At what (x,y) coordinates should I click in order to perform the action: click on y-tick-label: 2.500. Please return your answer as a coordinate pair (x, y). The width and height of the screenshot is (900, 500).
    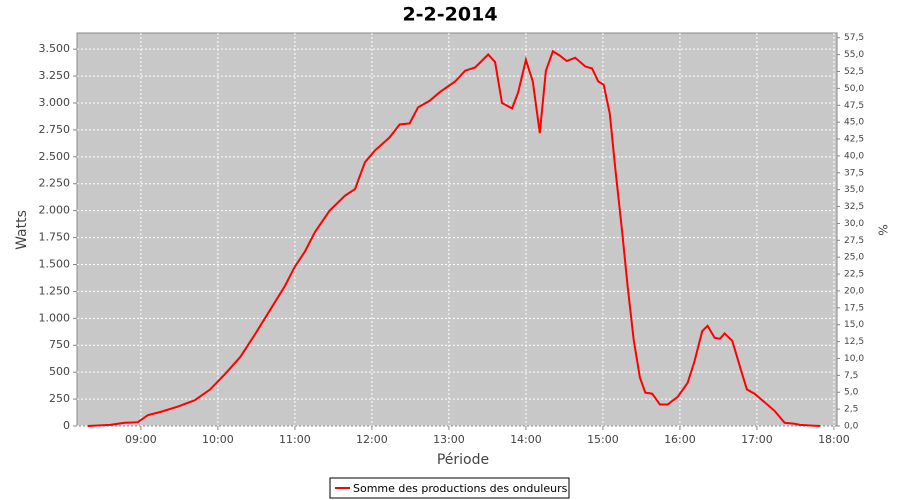
    Looking at the image, I should click on (55, 156).